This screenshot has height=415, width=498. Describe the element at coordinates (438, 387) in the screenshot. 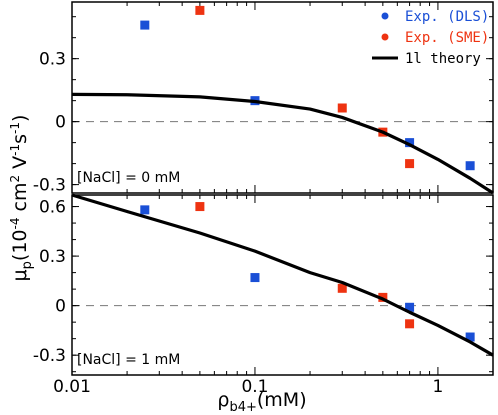

I see `x-tick-label: 1` at that location.